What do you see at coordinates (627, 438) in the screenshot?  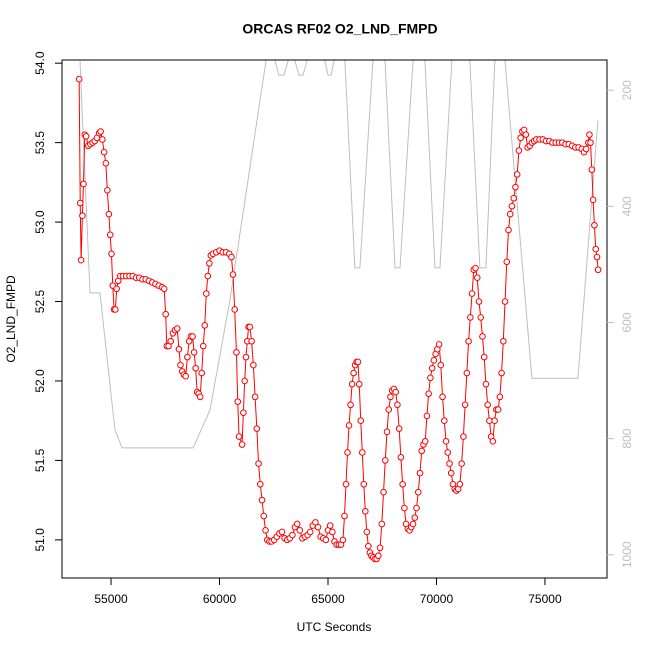 I see `y2-tick-label: 800` at bounding box center [627, 438].